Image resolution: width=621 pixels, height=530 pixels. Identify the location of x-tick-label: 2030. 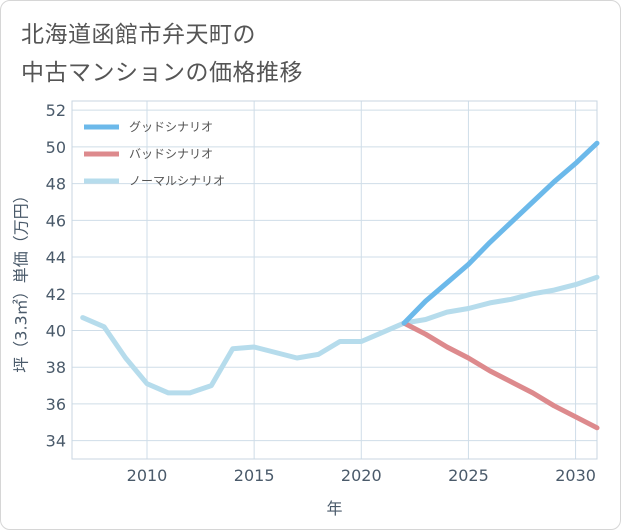
(575, 475).